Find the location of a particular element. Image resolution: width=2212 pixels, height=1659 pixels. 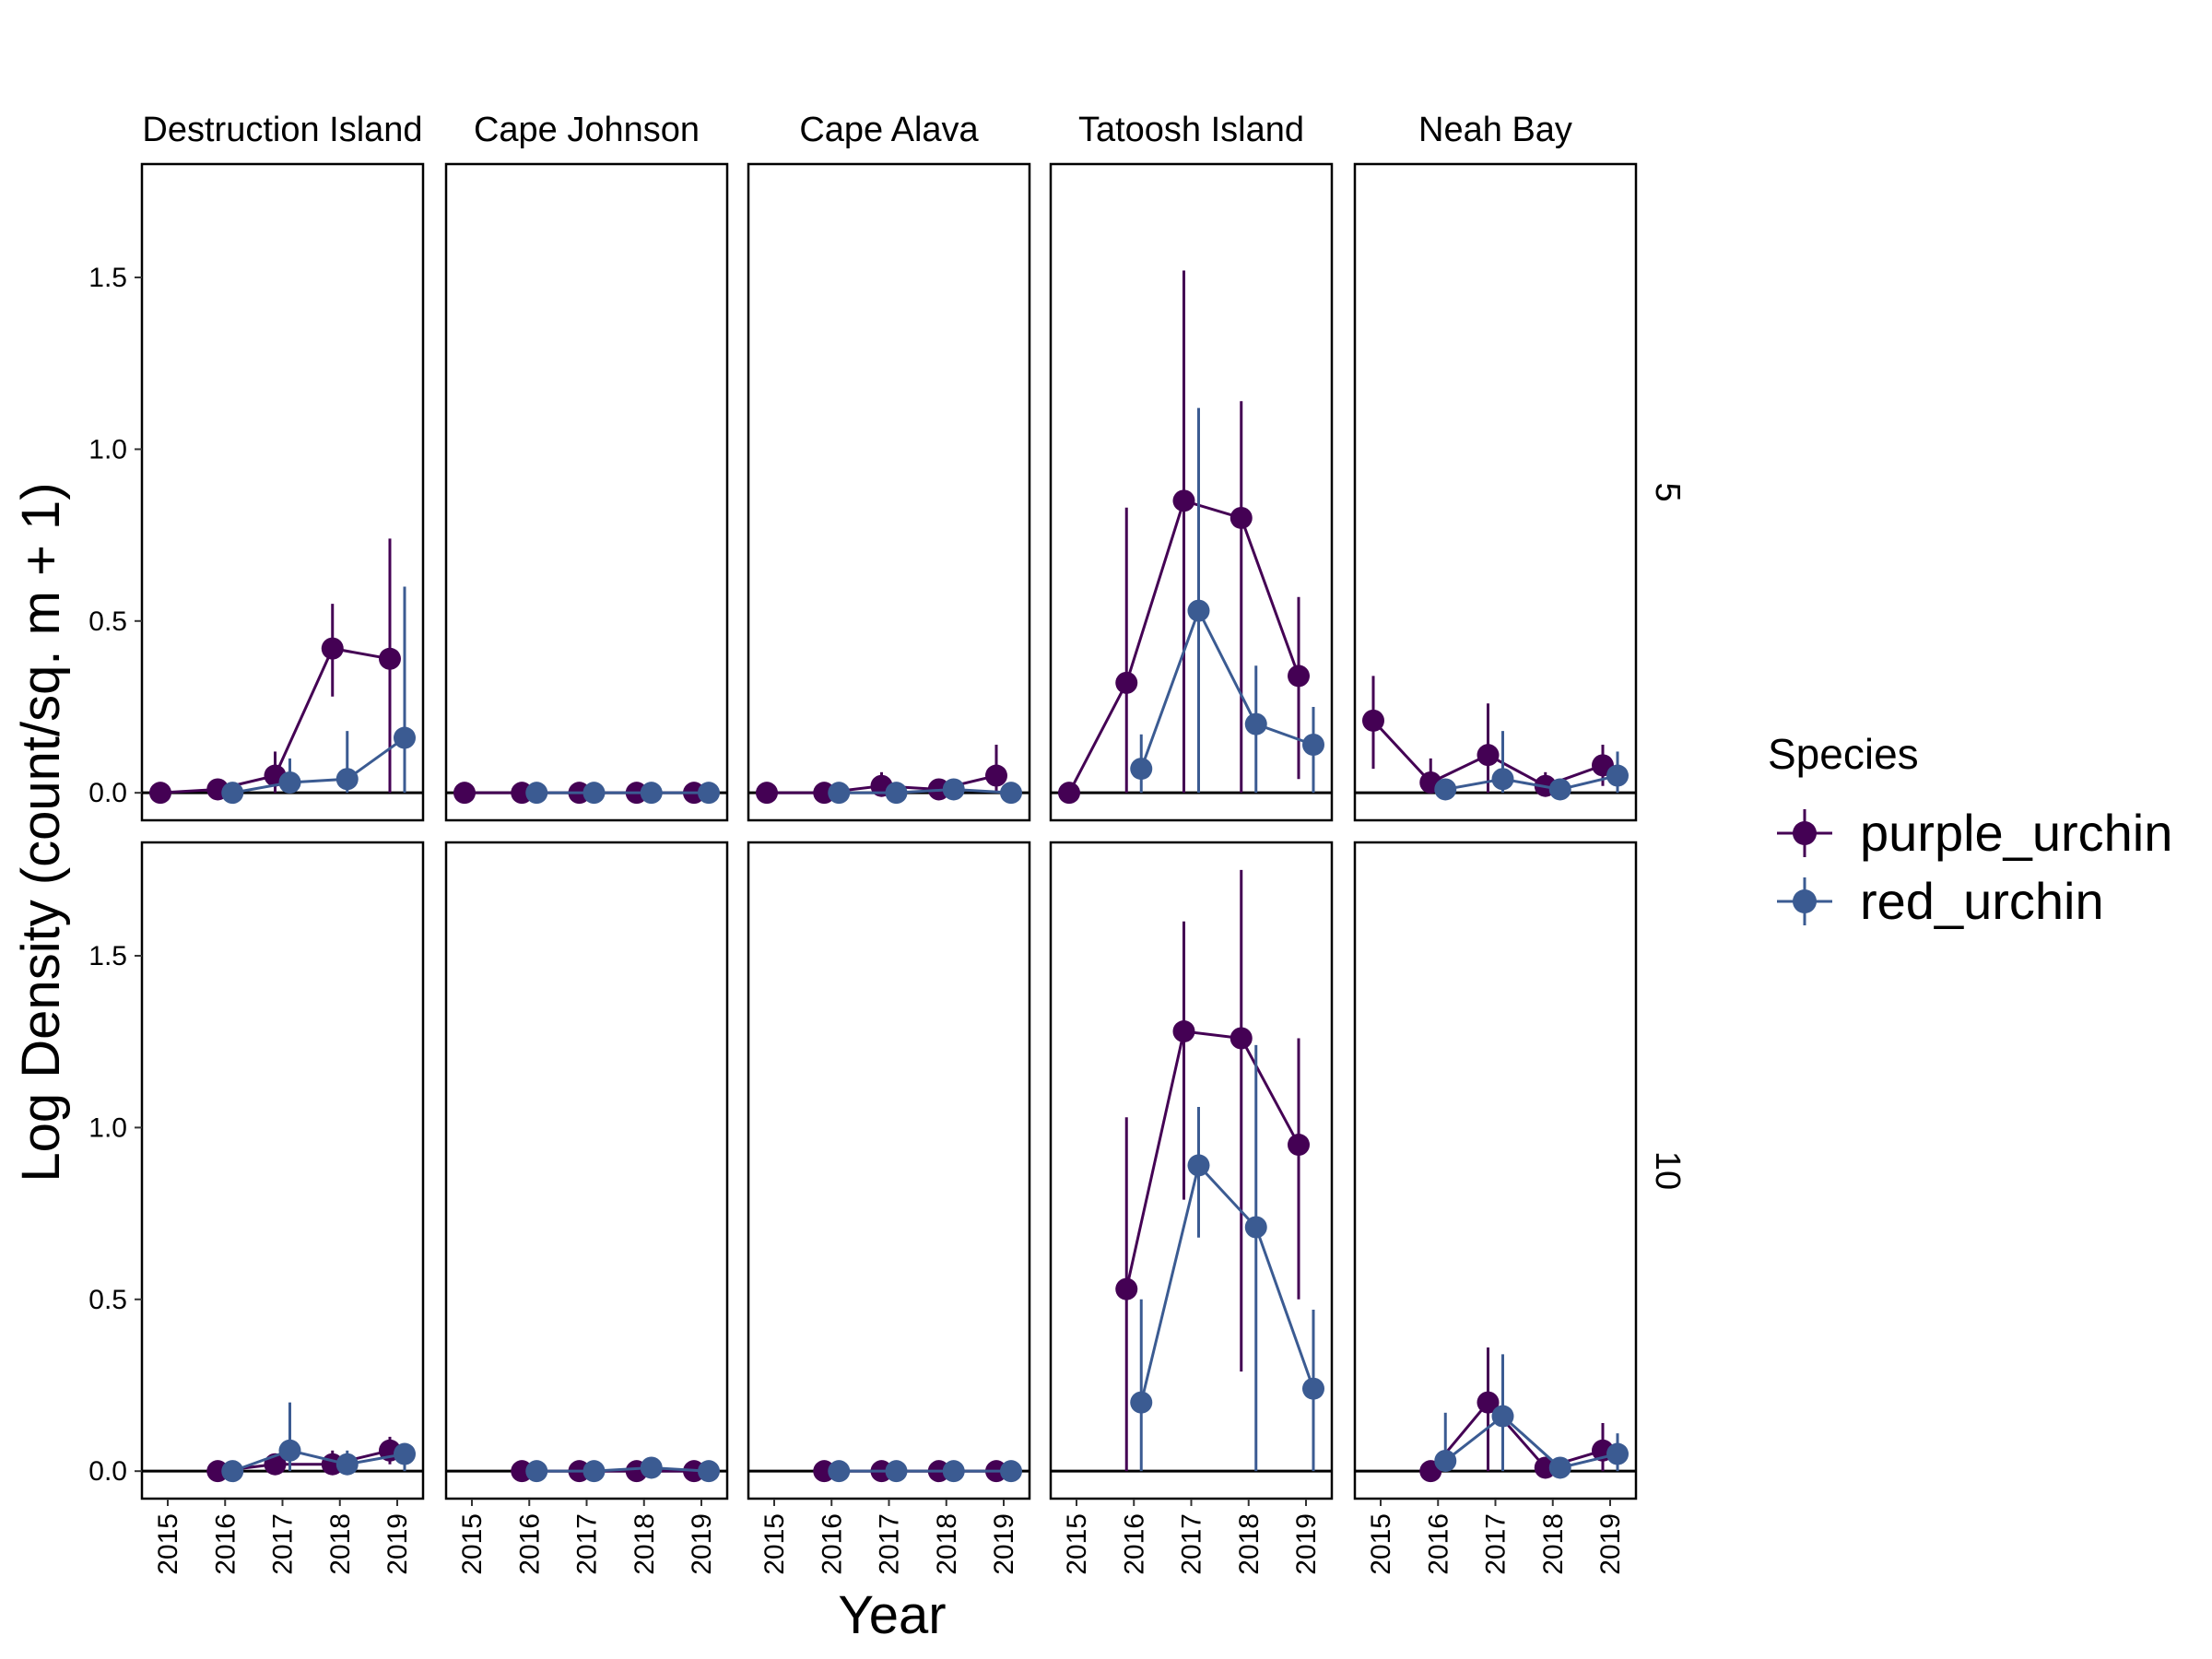

y-tick-label: 0.0 is located at coordinates (107, 1471).